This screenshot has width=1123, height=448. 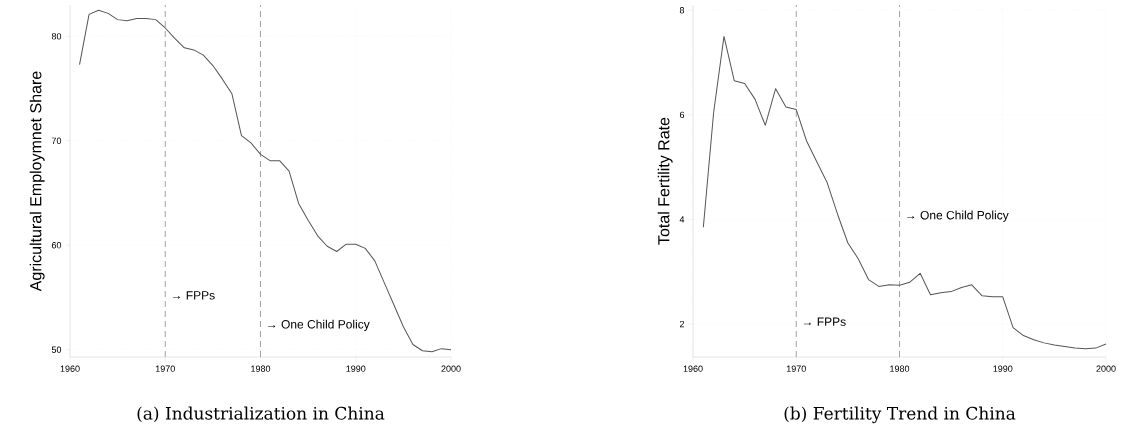 What do you see at coordinates (56, 349) in the screenshot?
I see `y-tick-label: 50` at bounding box center [56, 349].